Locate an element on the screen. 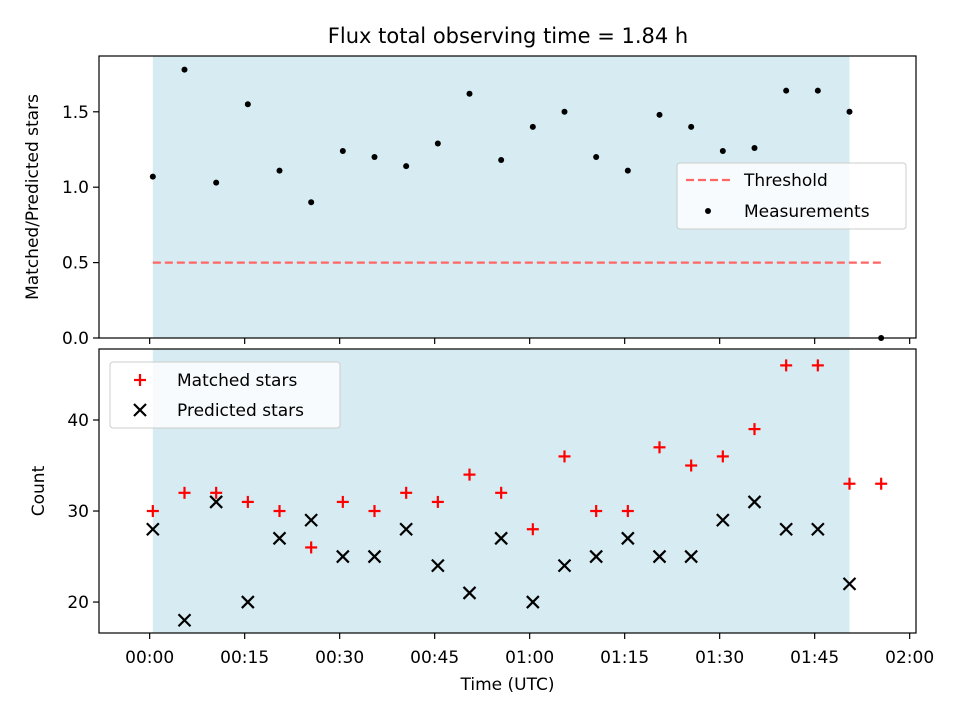 The height and width of the screenshot is (720, 960). count-y-tick-label: 40 is located at coordinates (78, 421).